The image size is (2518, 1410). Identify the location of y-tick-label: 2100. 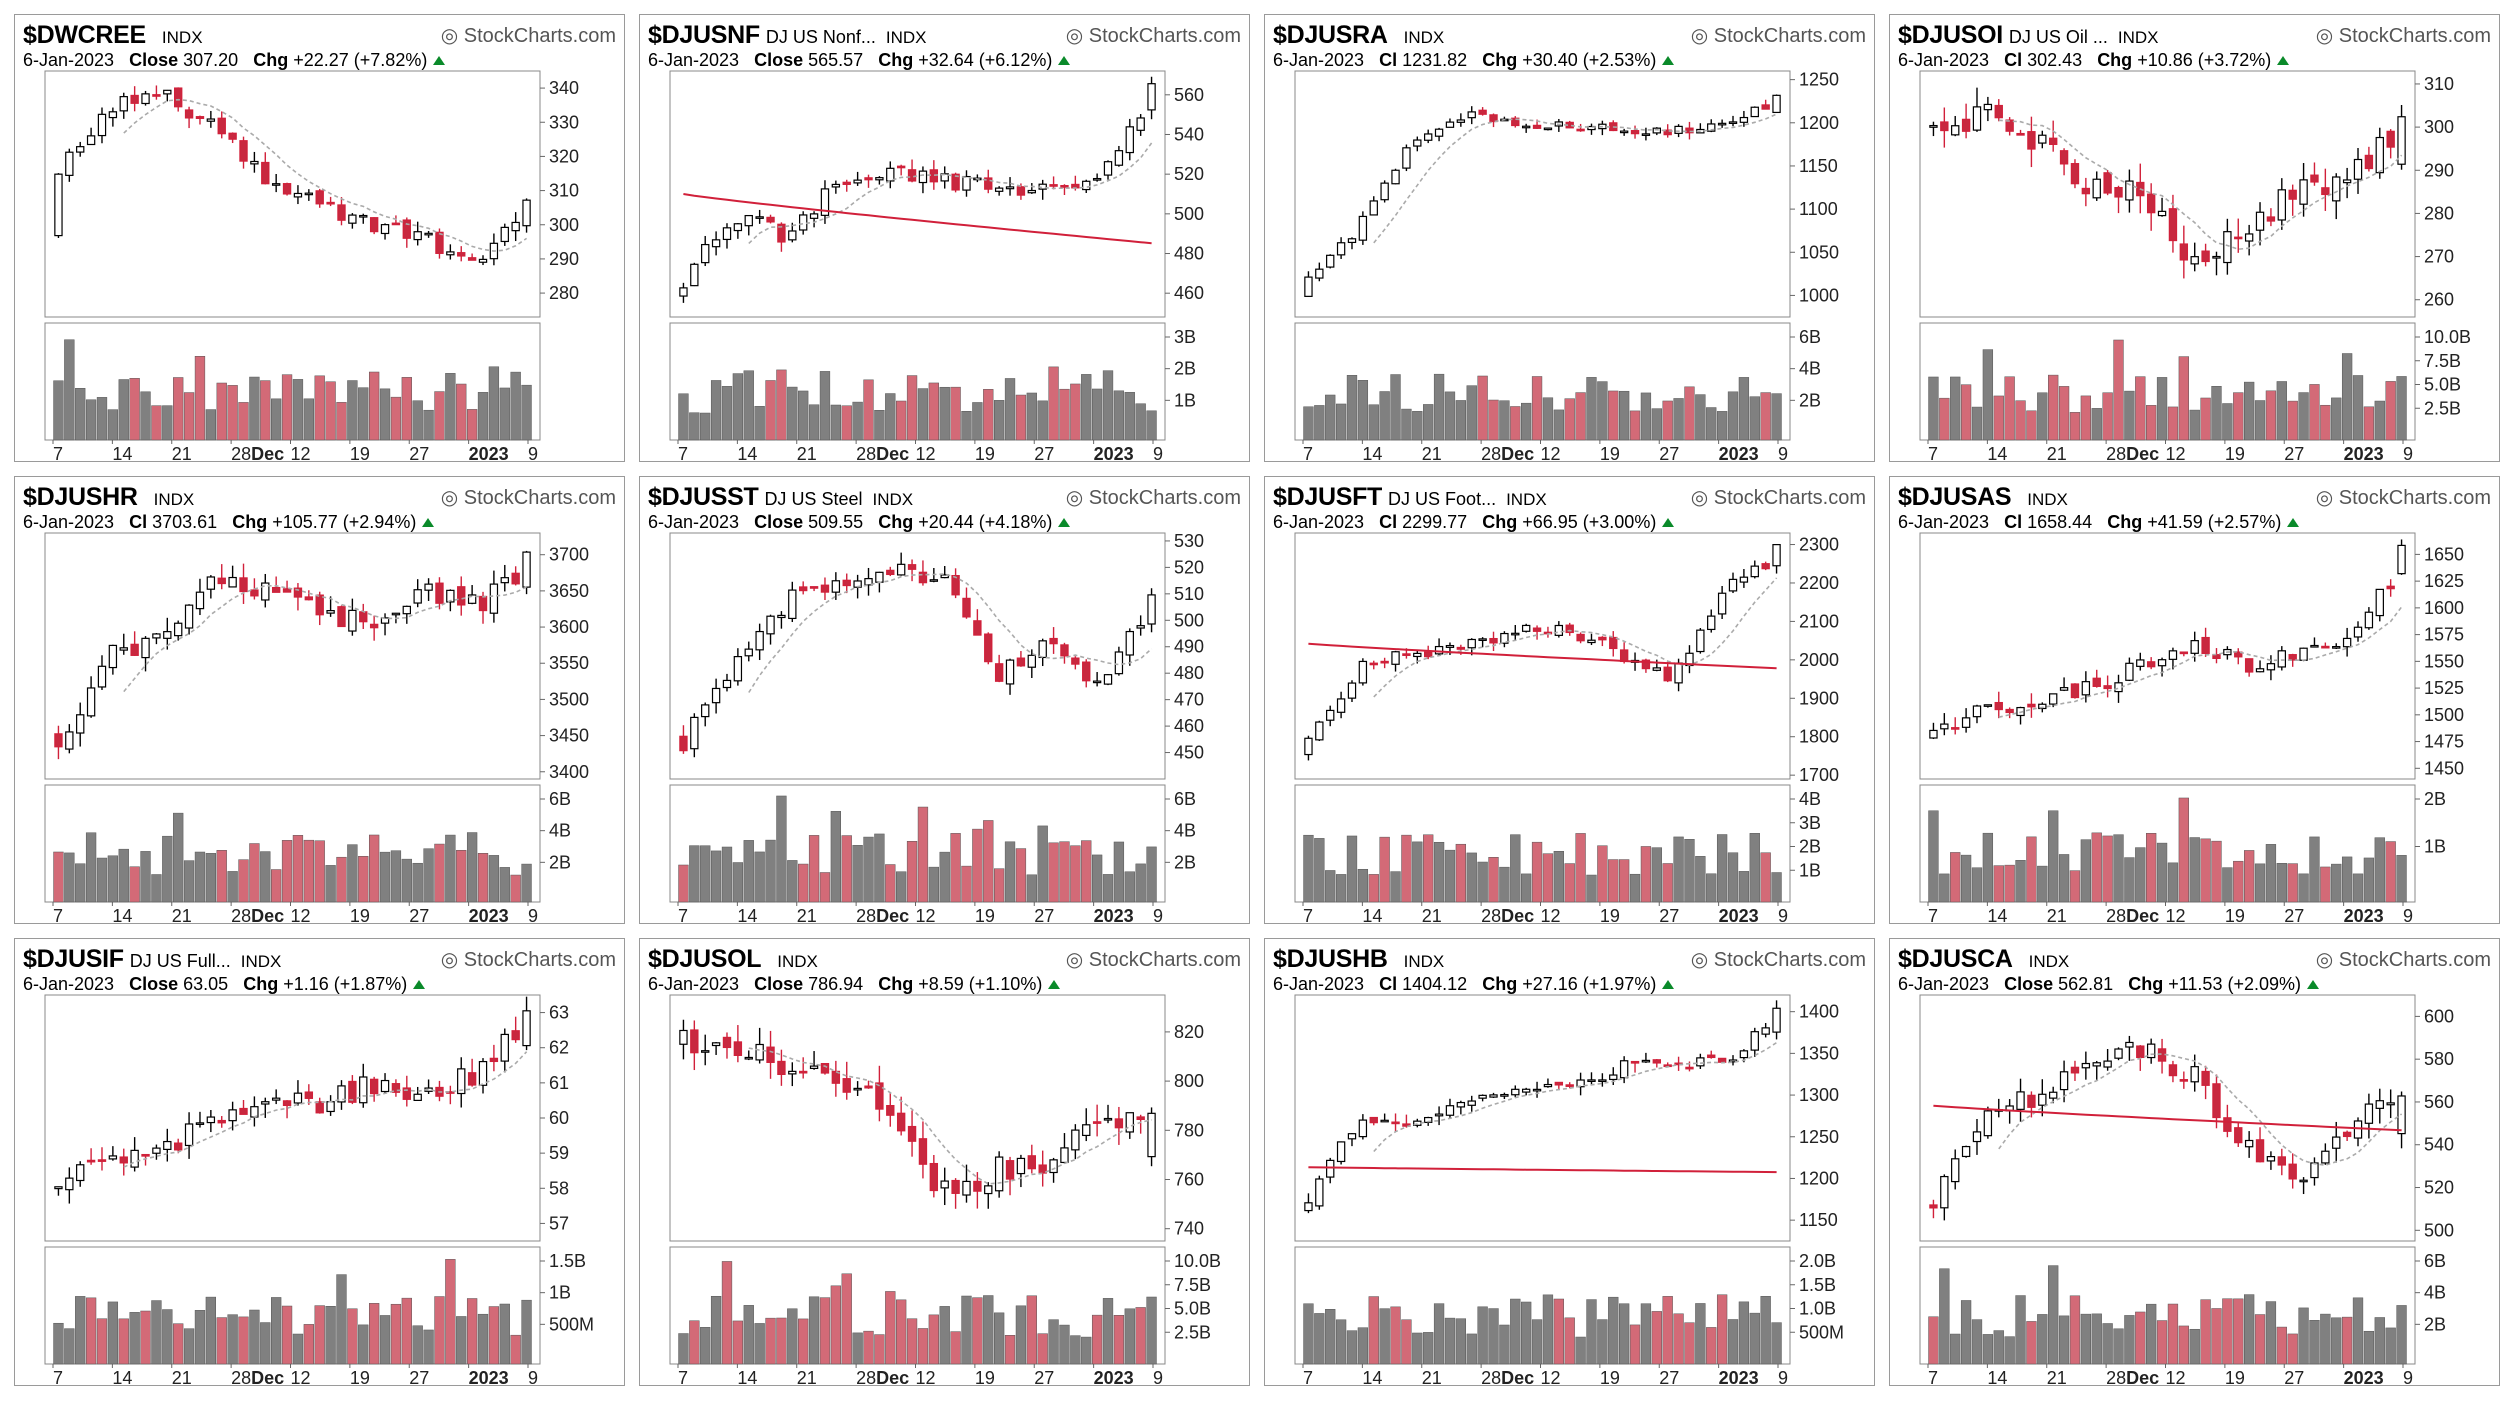
(1819, 621).